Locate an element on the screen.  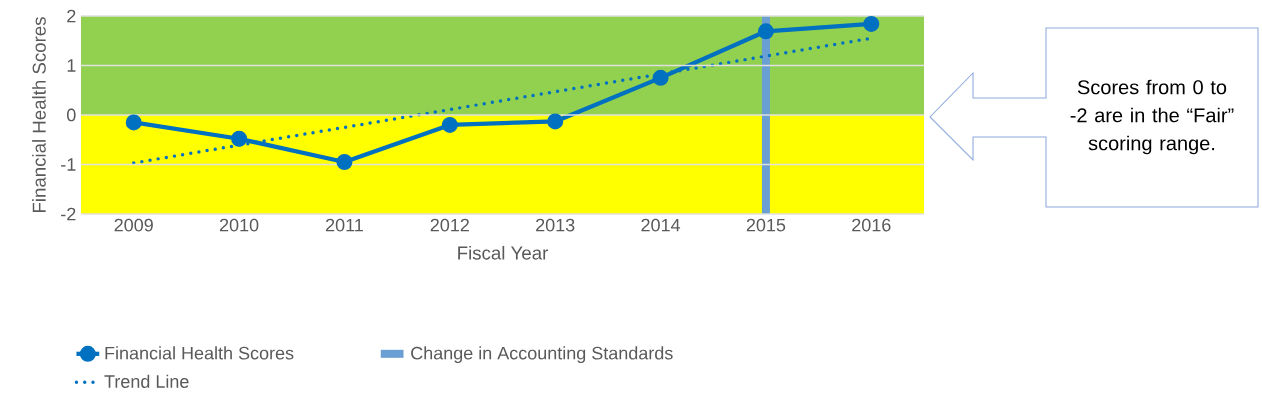
y-tick-label: 2 is located at coordinates (71, 16).